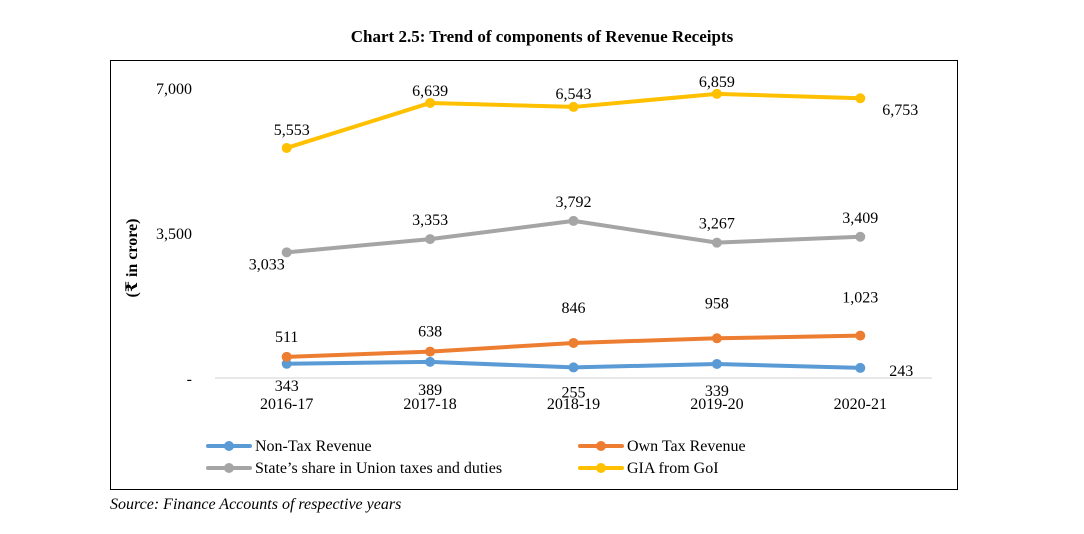  I want to click on y-tick-label: 3,500, so click(174, 234).